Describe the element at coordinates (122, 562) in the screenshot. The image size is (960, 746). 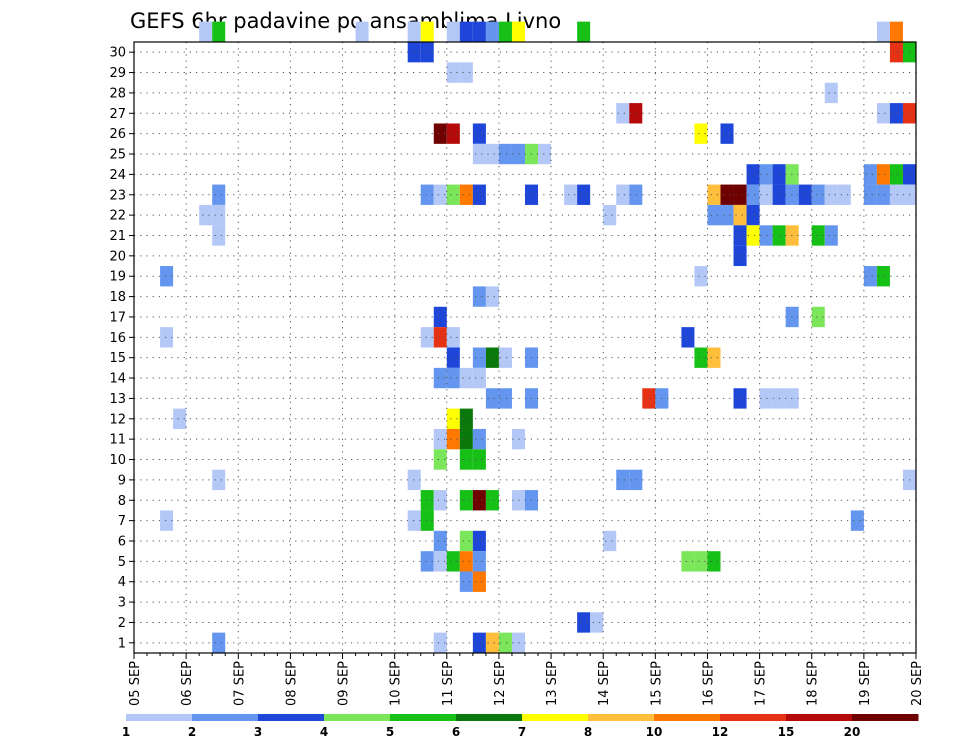
I see `y-tick-label: 5` at that location.